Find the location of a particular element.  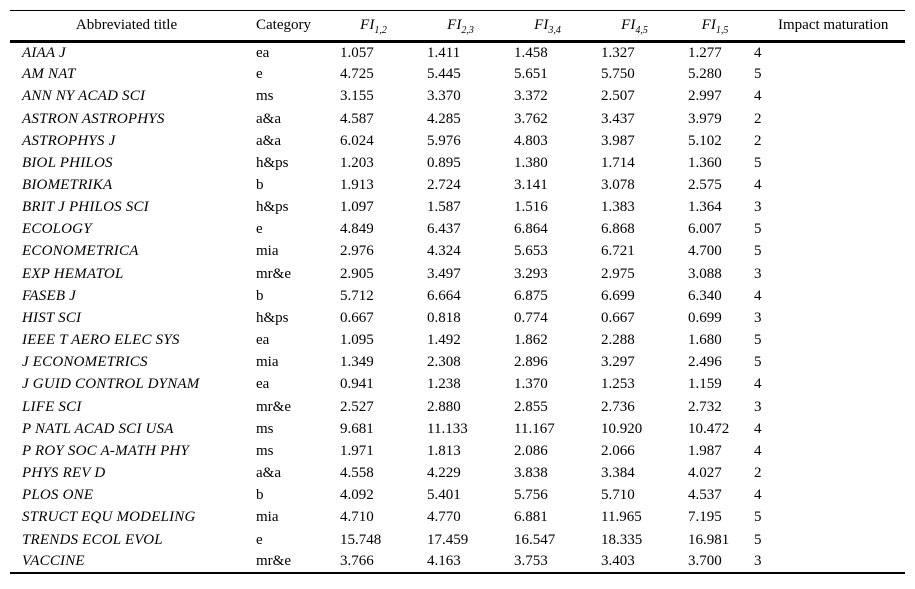

journal-title-cell: HIST SCI is located at coordinates (52, 317).